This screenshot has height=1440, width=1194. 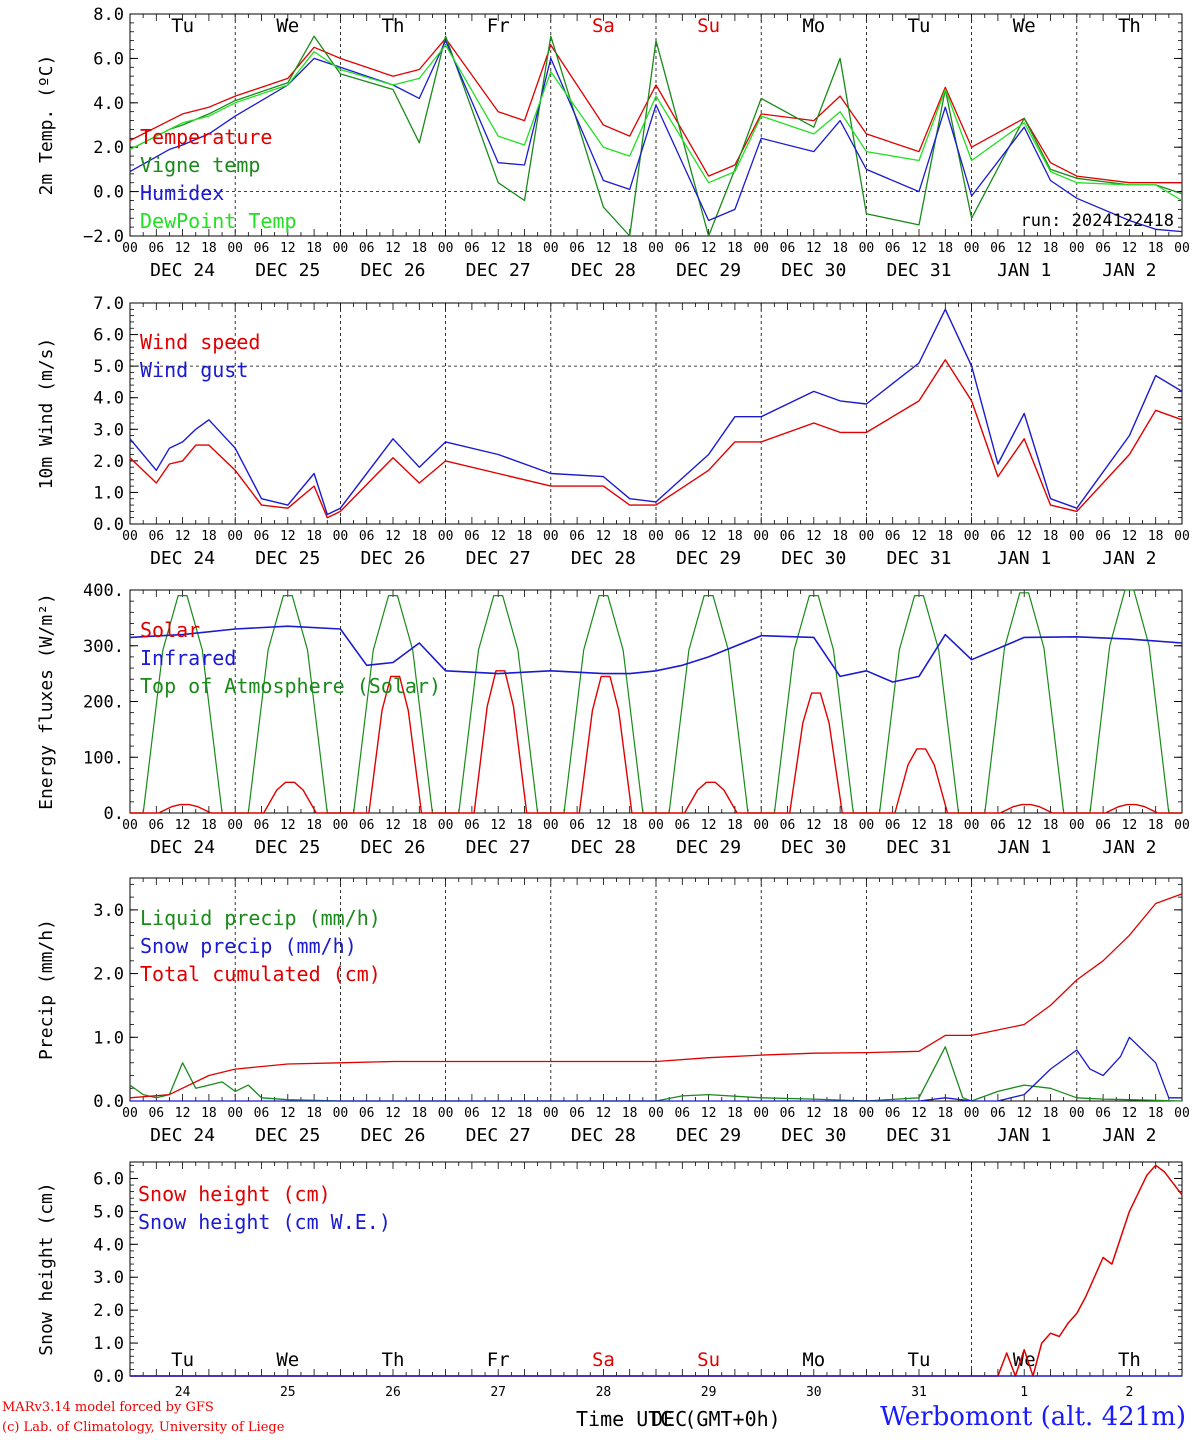 What do you see at coordinates (206, 137) in the screenshot?
I see `legend-entry: Temperature` at bounding box center [206, 137].